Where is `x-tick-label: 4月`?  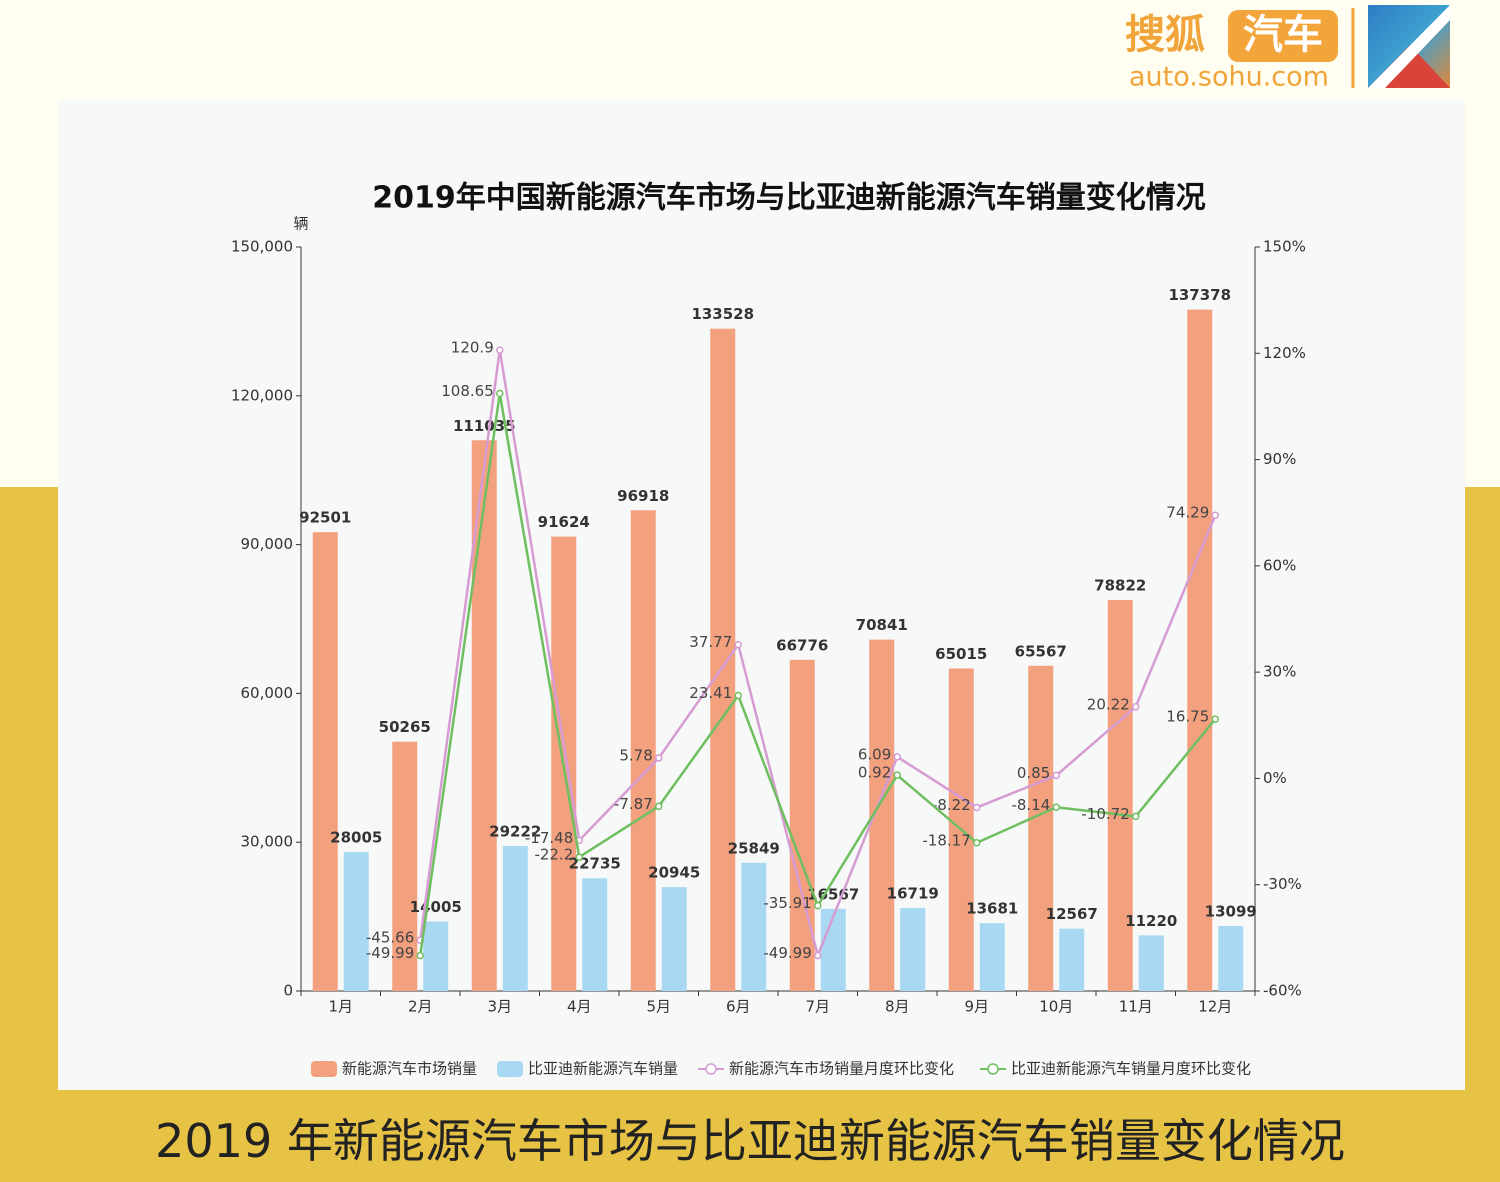
x-tick-label: 4月 is located at coordinates (579, 1007).